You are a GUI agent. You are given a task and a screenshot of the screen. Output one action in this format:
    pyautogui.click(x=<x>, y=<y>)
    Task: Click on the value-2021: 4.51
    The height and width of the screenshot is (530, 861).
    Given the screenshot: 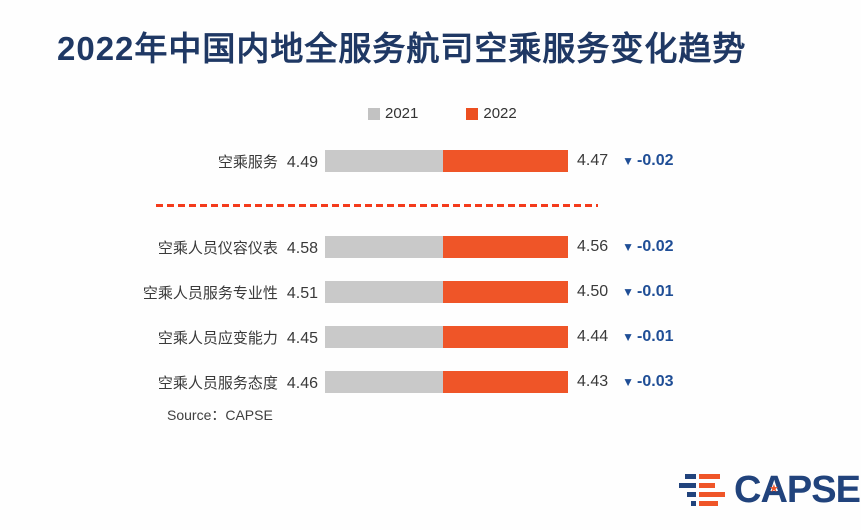 What is the action you would take?
    pyautogui.click(x=302, y=293)
    